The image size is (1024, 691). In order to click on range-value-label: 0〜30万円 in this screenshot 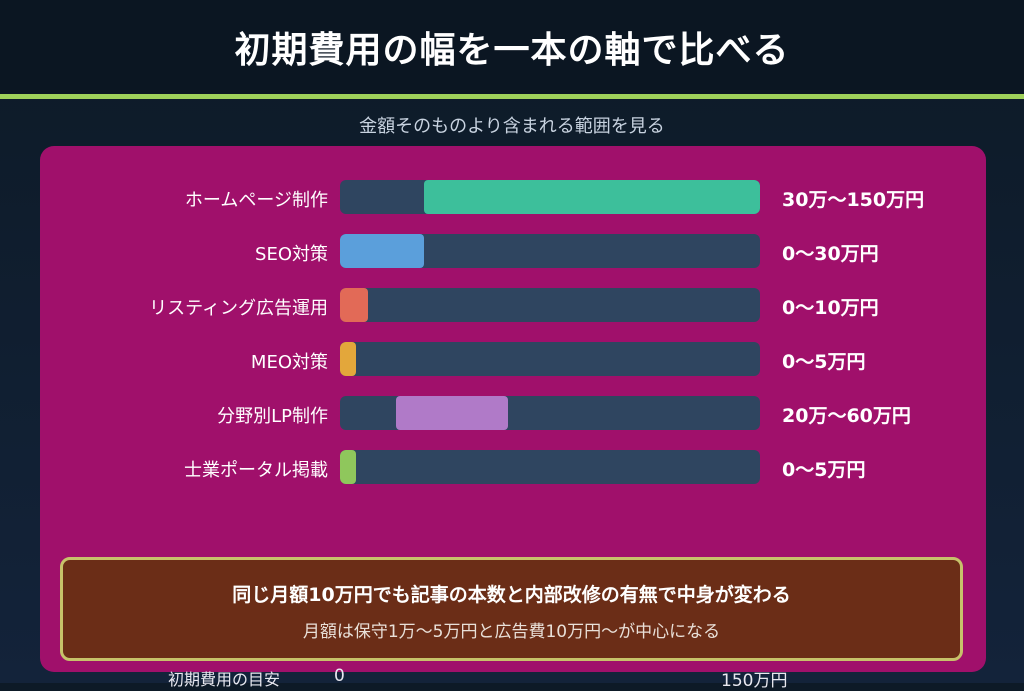, I will do `click(830, 254)`.